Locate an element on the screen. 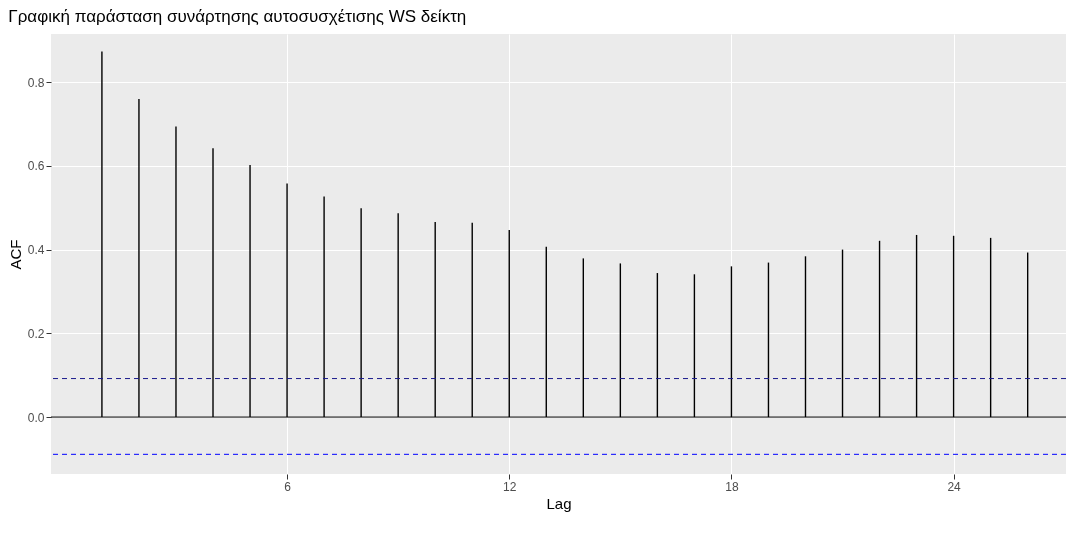 Image resolution: width=1087 pixels, height=534 pixels. y-tick-label: 0.4 is located at coordinates (36, 250).